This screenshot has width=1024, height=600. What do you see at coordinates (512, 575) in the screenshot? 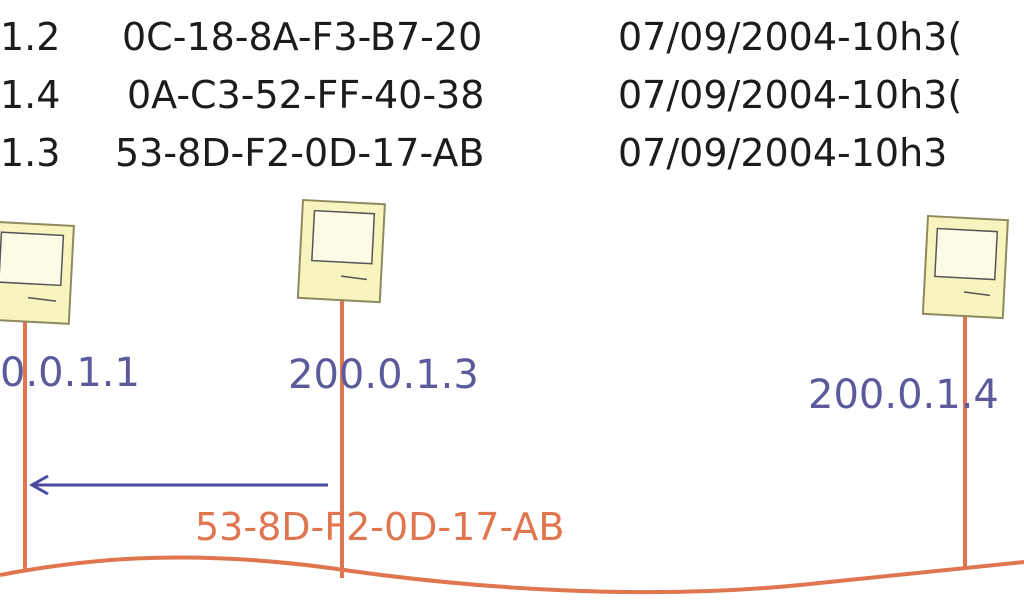
I see `network-bus` at bounding box center [512, 575].